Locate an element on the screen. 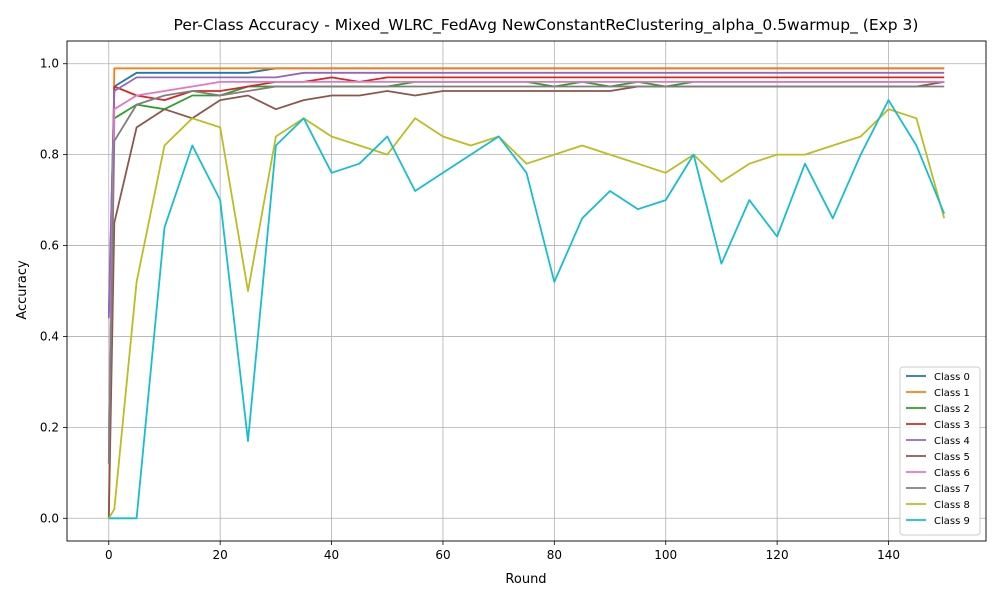  y-tick-label: 0.0 is located at coordinates (49, 518).